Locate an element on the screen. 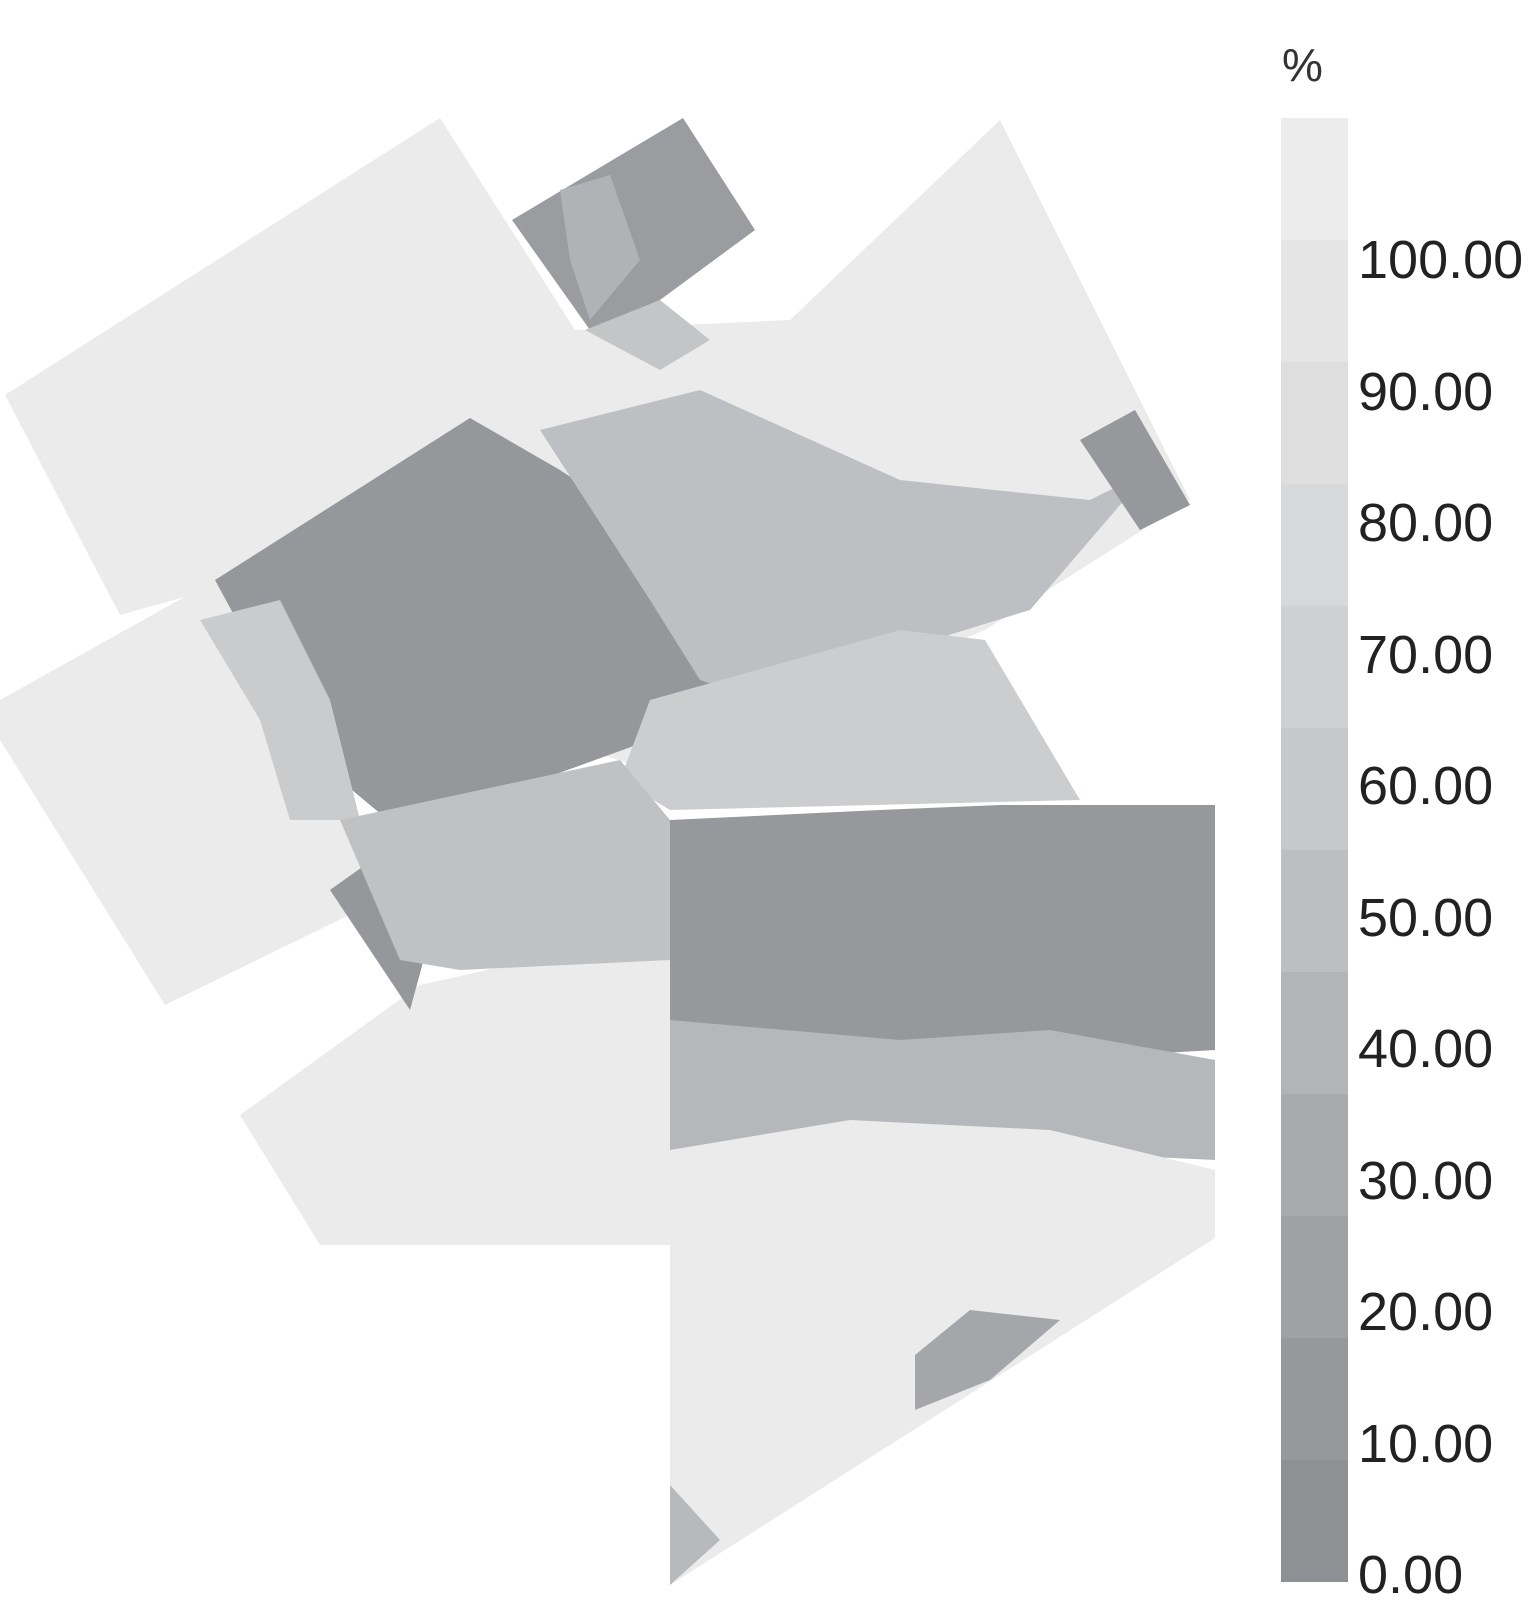 The width and height of the screenshot is (1540, 1605). map-region-bottom-corner is located at coordinates (695, 1535).